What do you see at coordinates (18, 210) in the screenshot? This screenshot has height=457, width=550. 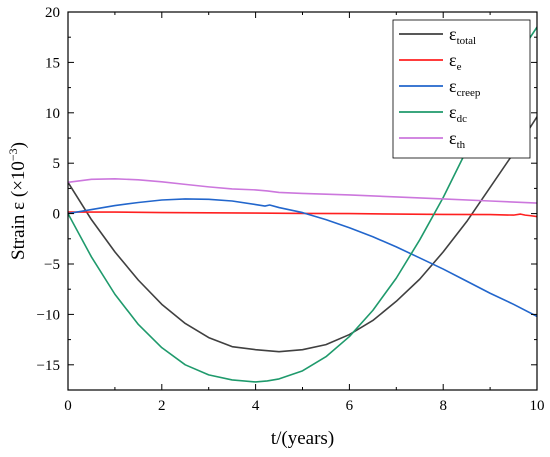 I see `y-axis-title-main: Strain ε (×10` at bounding box center [18, 210].